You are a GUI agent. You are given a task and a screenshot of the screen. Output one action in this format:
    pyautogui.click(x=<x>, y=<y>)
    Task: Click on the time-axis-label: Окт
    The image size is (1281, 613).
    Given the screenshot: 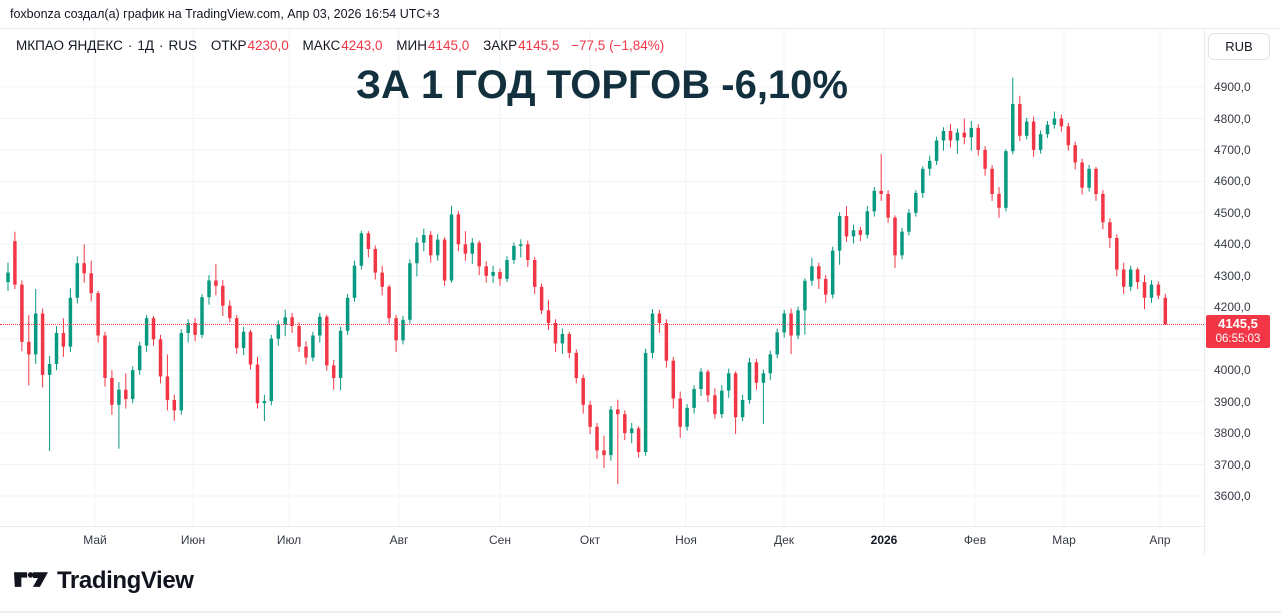 What is the action you would take?
    pyautogui.click(x=590, y=540)
    